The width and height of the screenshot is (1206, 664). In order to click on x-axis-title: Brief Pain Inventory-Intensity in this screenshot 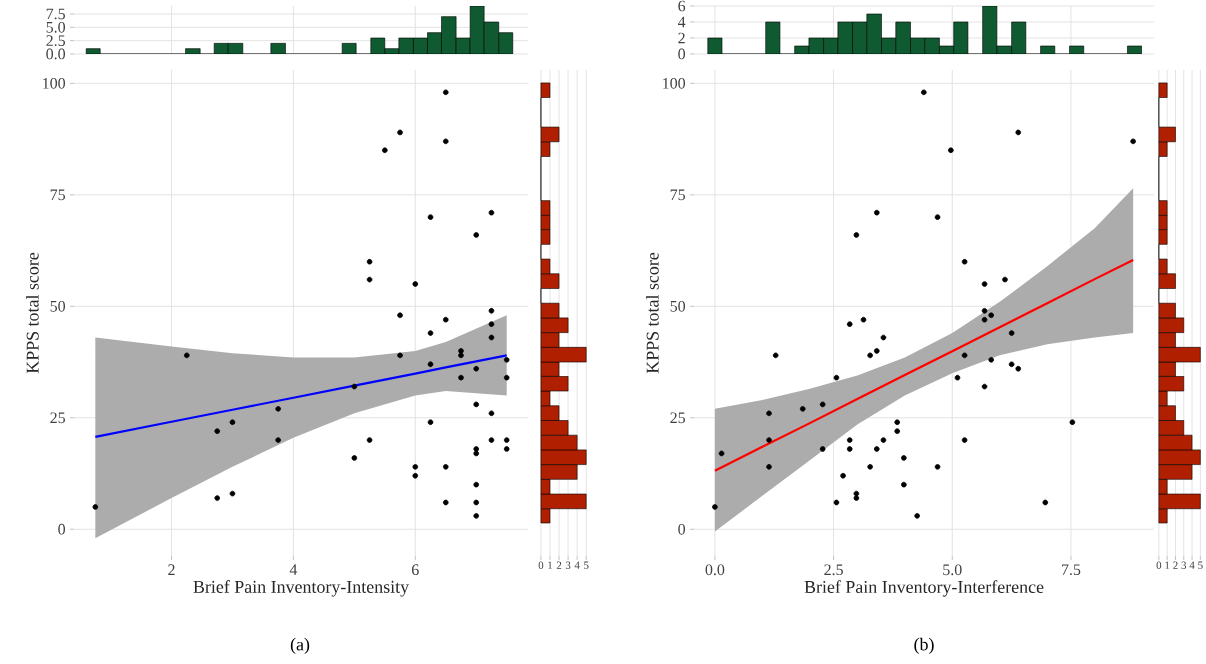, I will do `click(301, 588)`.